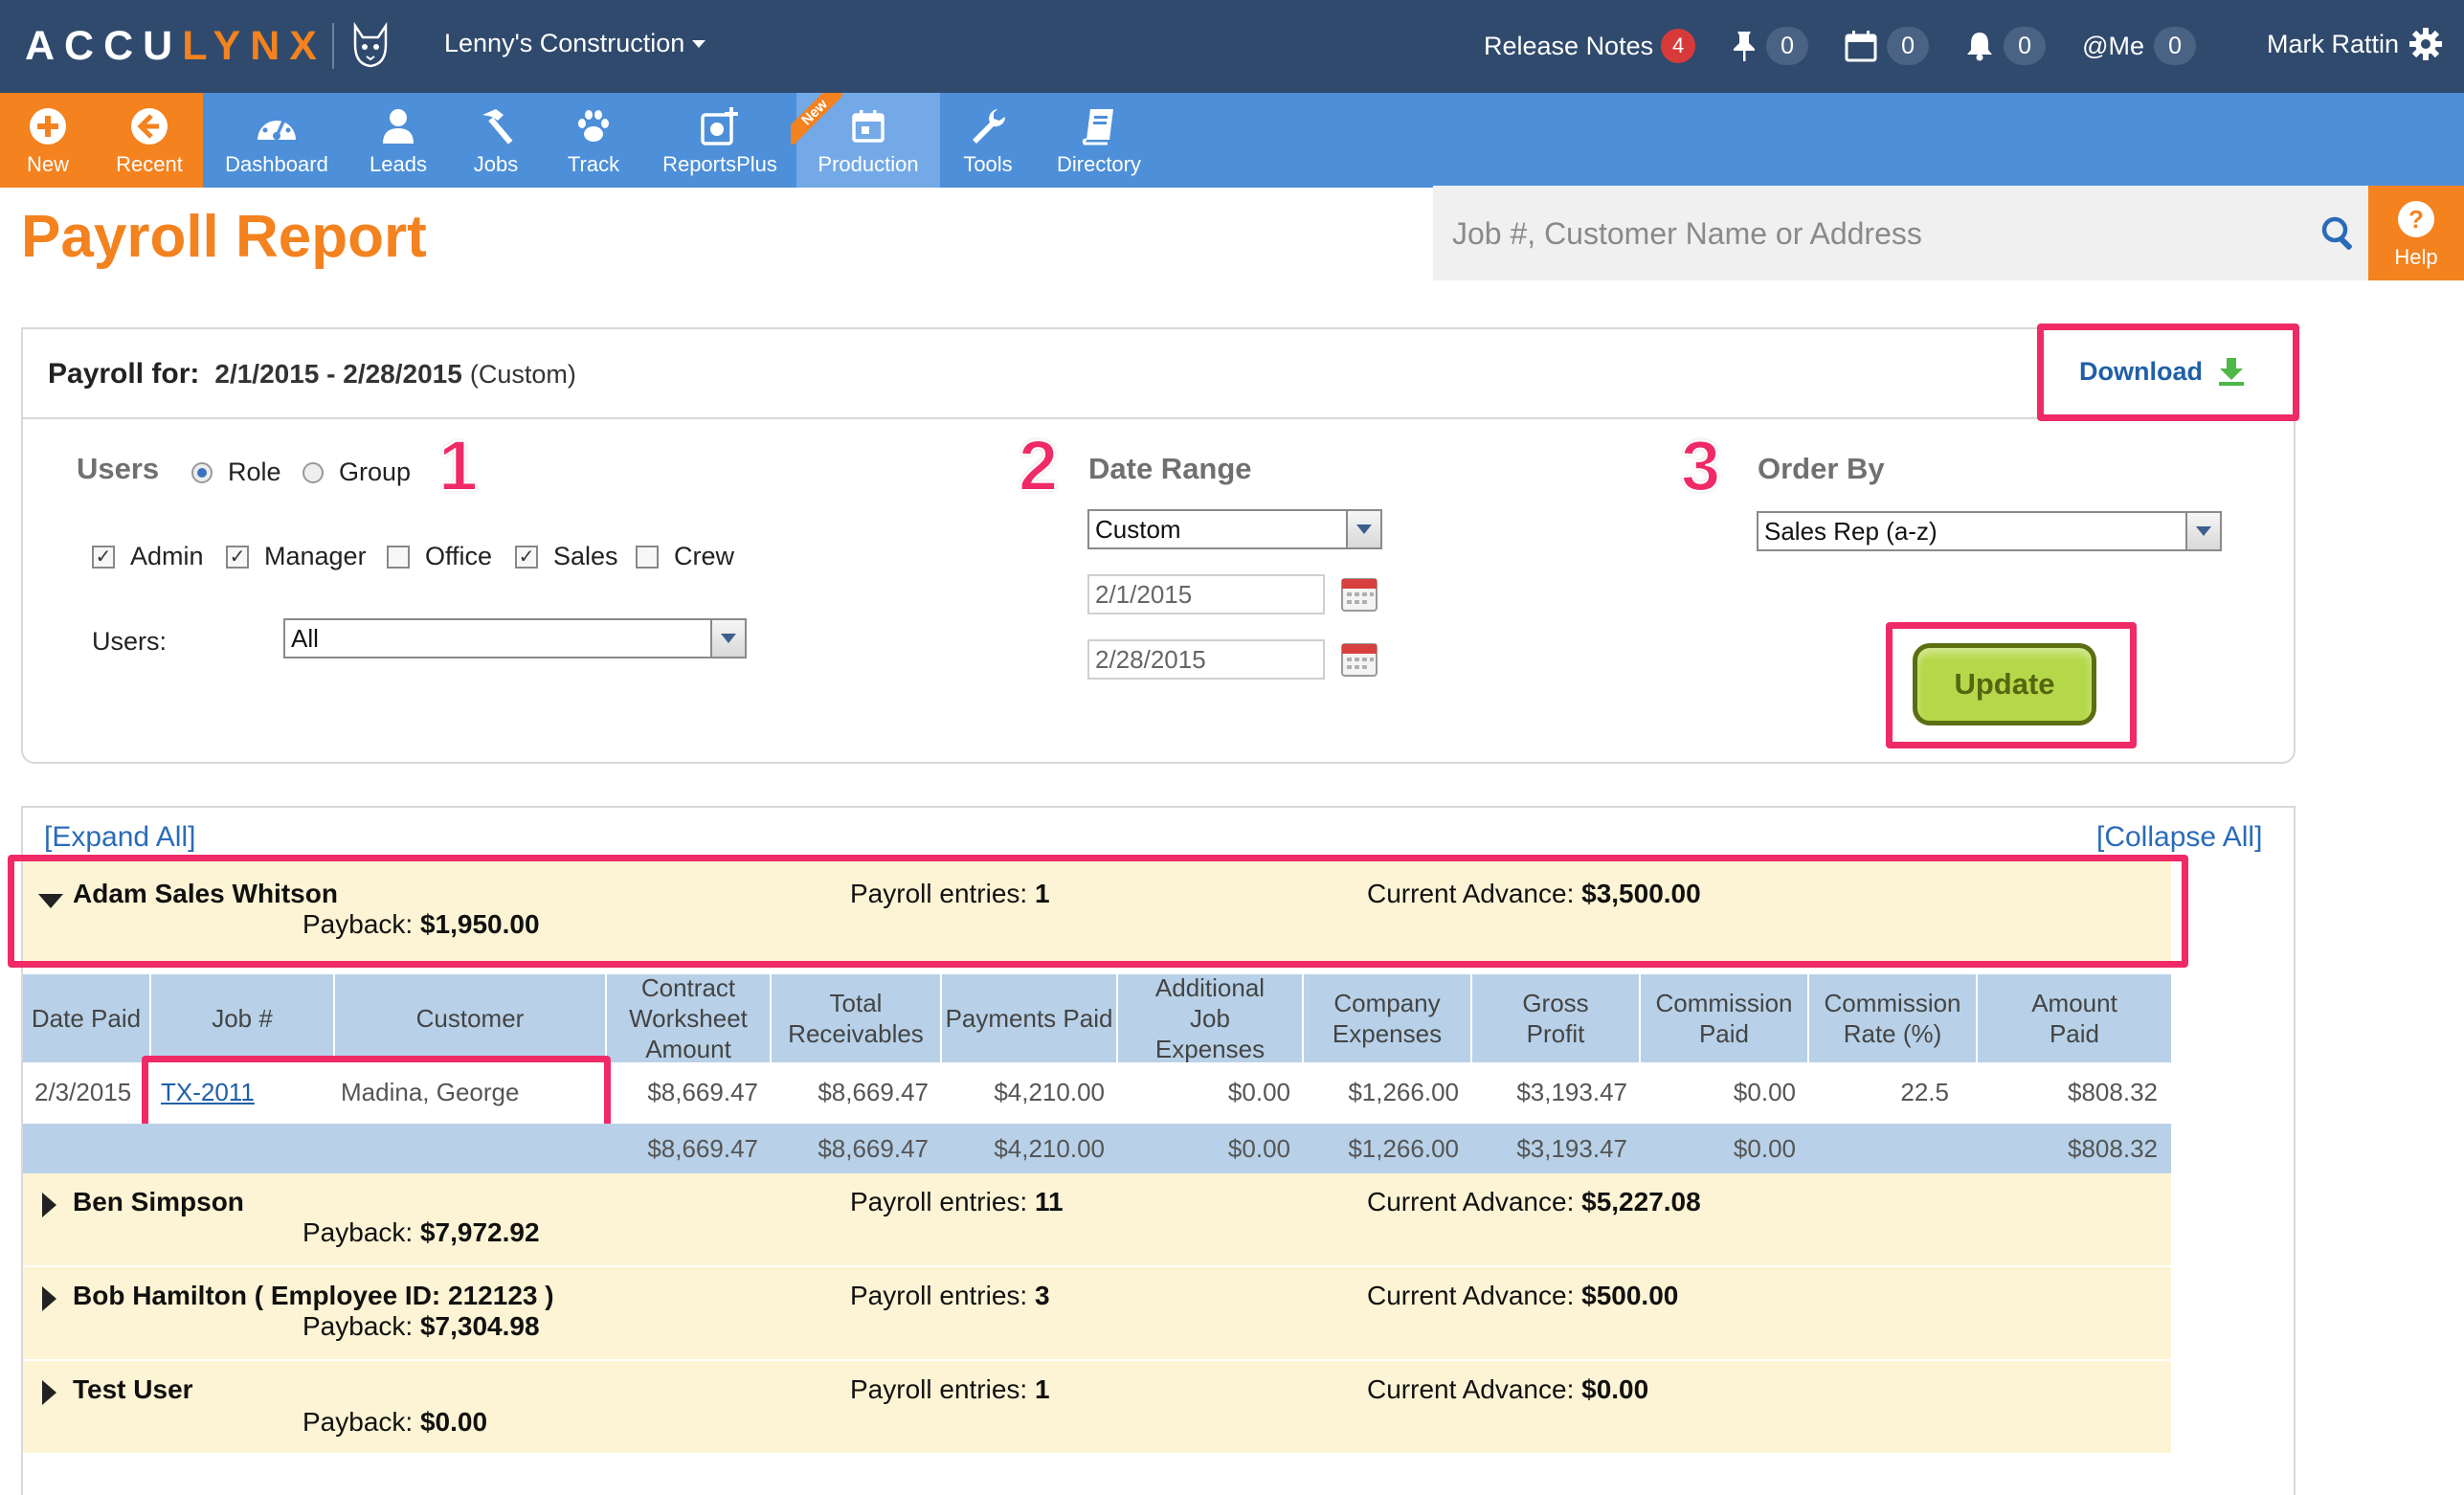 The width and height of the screenshot is (2464, 1495). Describe the element at coordinates (703, 1148) in the screenshot. I see `total-contract-amount: $8,669.47` at that location.